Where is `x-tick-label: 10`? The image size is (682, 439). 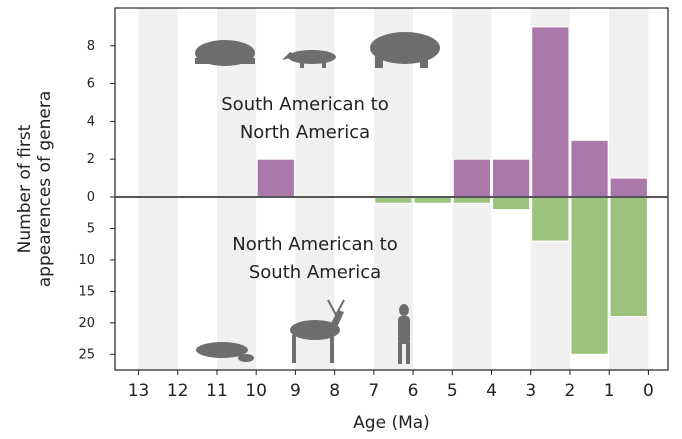 x-tick-label: 10 is located at coordinates (256, 391).